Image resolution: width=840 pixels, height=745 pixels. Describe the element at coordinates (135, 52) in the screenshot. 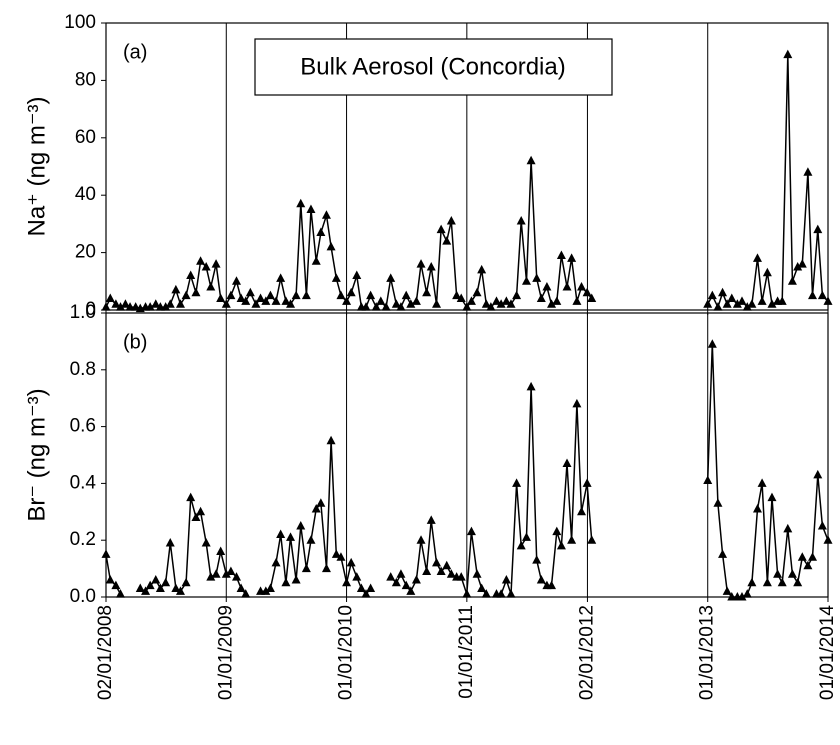

I see `panel-label: (a)` at that location.